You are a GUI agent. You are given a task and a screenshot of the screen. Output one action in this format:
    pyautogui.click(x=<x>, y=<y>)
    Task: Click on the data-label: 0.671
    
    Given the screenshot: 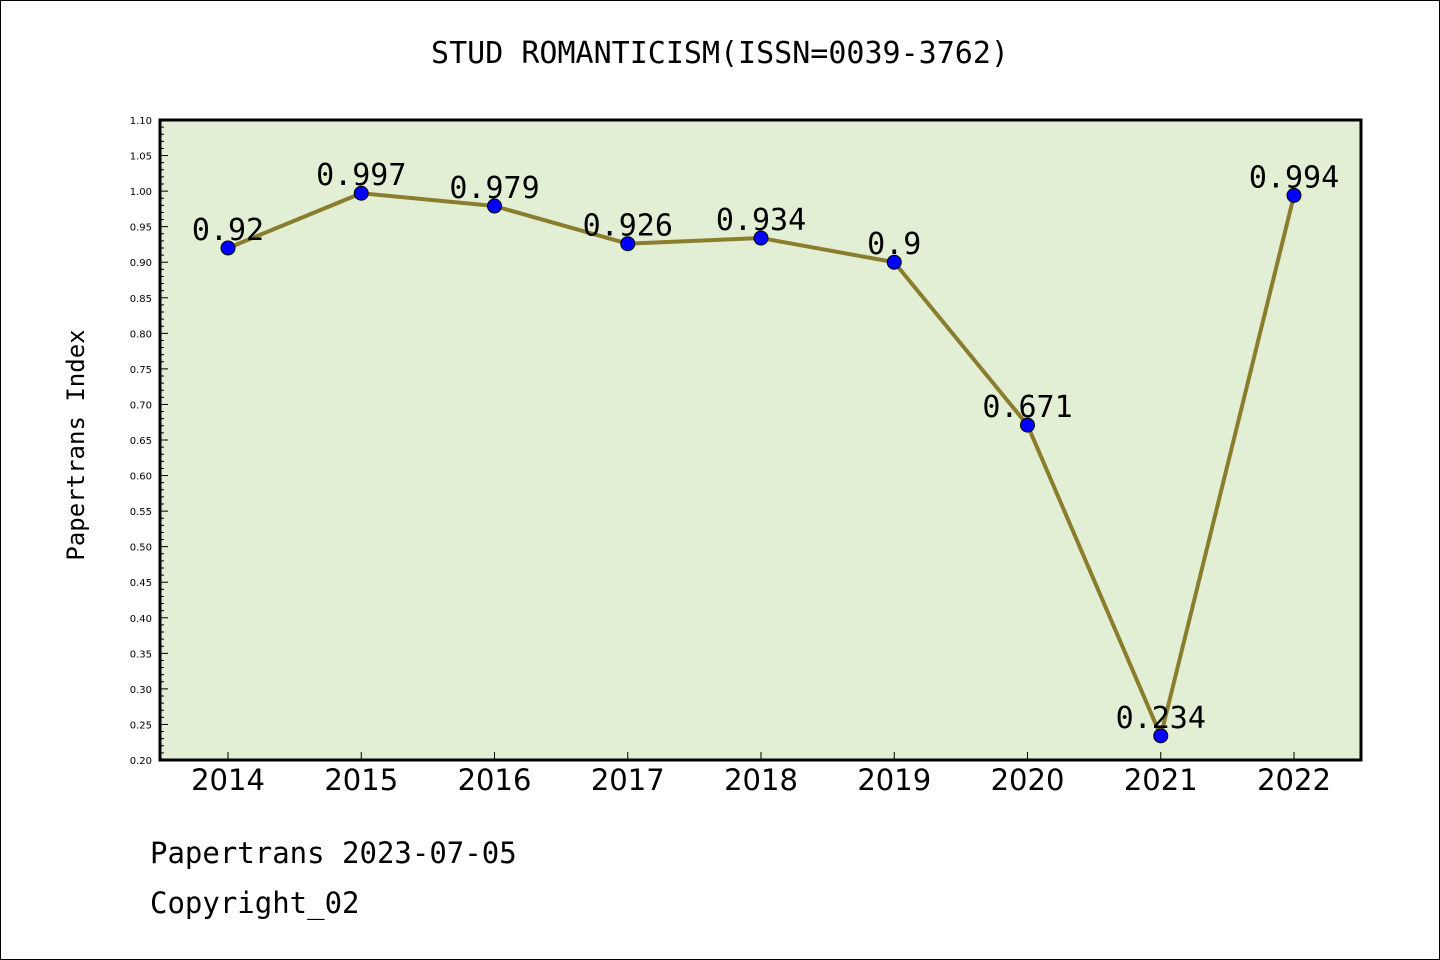 What is the action you would take?
    pyautogui.click(x=1027, y=407)
    